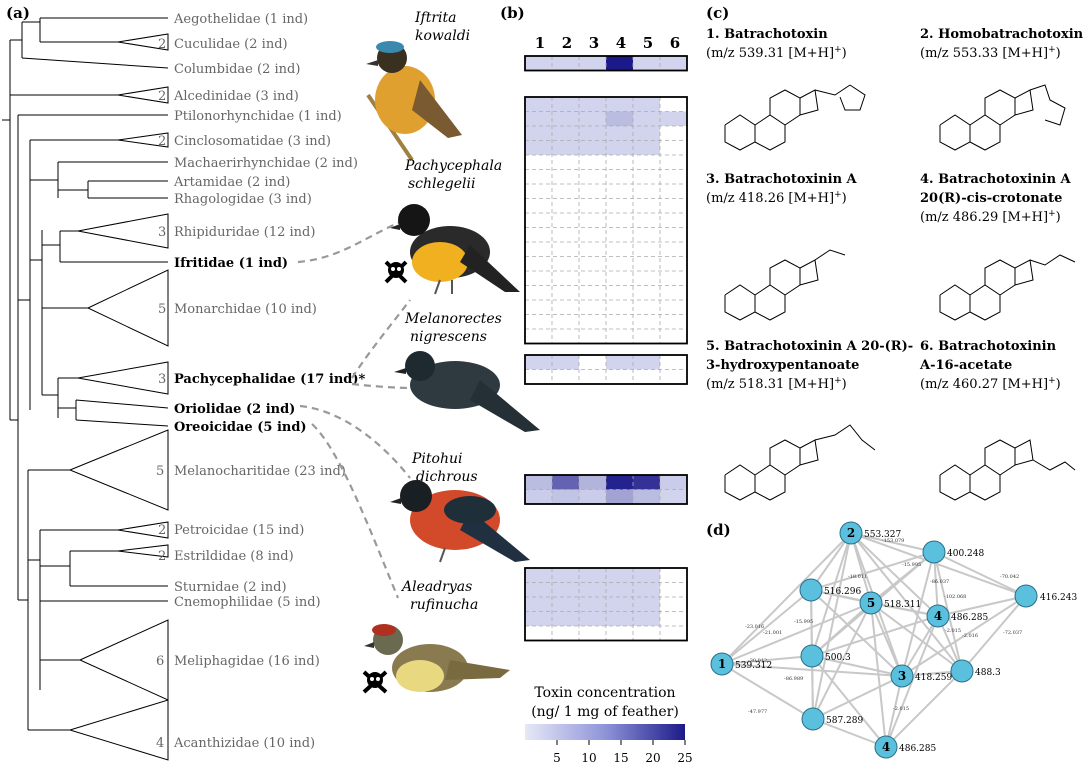 The height and width of the screenshot is (768, 1083). Describe the element at coordinates (902, 605) in the screenshot. I see `network-node-mz: 518.311` at that location.